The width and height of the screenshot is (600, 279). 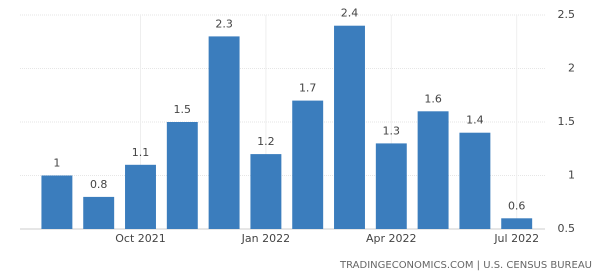 What do you see at coordinates (392, 130) in the screenshot?
I see `value-label: 1.3` at bounding box center [392, 130].